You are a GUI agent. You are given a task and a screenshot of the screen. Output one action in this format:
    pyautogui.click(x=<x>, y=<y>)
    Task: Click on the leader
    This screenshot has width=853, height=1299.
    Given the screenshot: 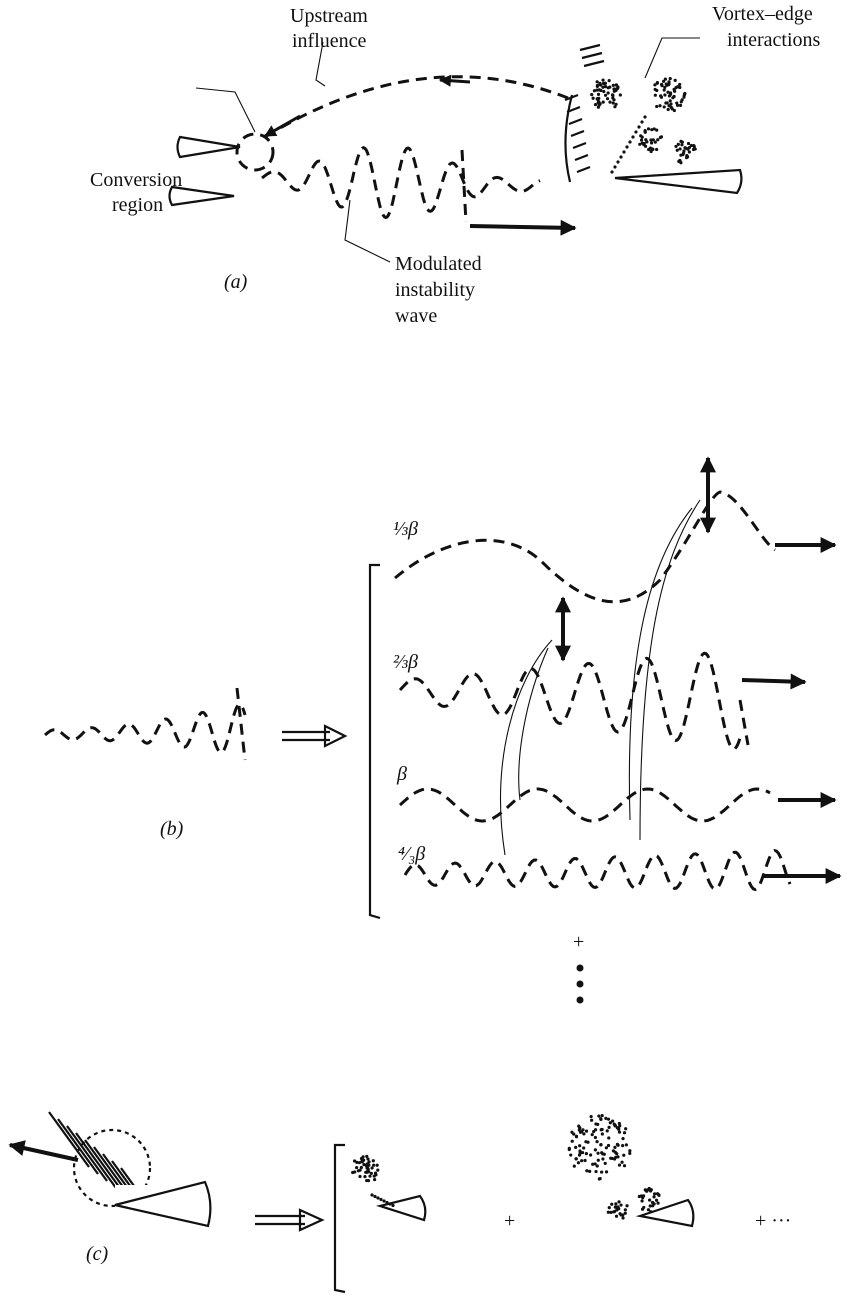 What is the action you would take?
    pyautogui.click(x=320, y=64)
    